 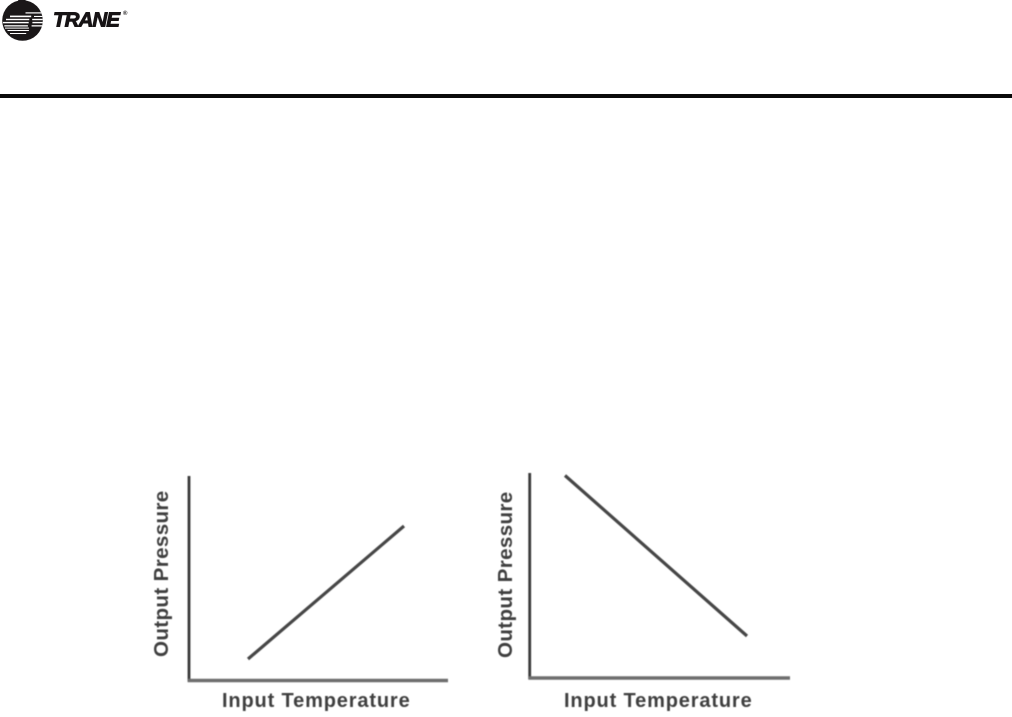 What do you see at coordinates (87, 20) in the screenshot?
I see `svg-text: TRANE` at bounding box center [87, 20].